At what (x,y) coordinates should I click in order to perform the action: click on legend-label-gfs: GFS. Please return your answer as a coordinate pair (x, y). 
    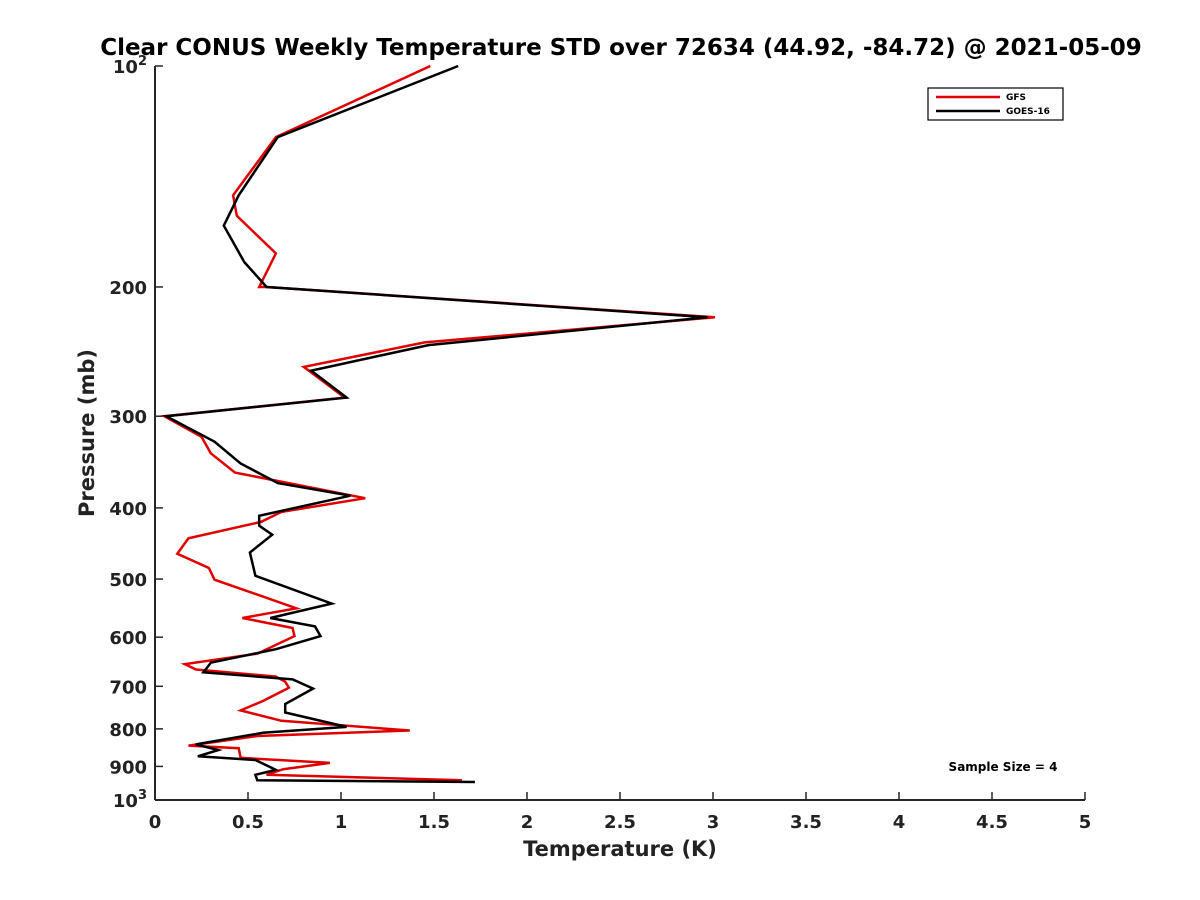
    Looking at the image, I should click on (1016, 98).